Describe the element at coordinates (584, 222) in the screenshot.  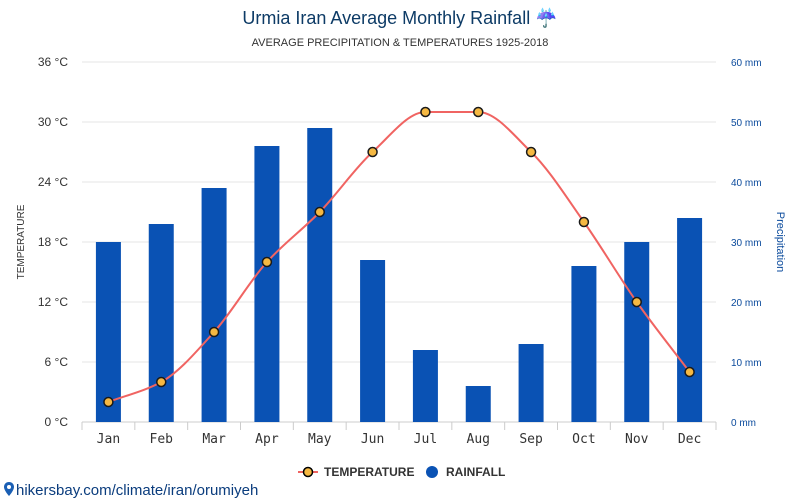
I see `temperature-point-oct` at that location.